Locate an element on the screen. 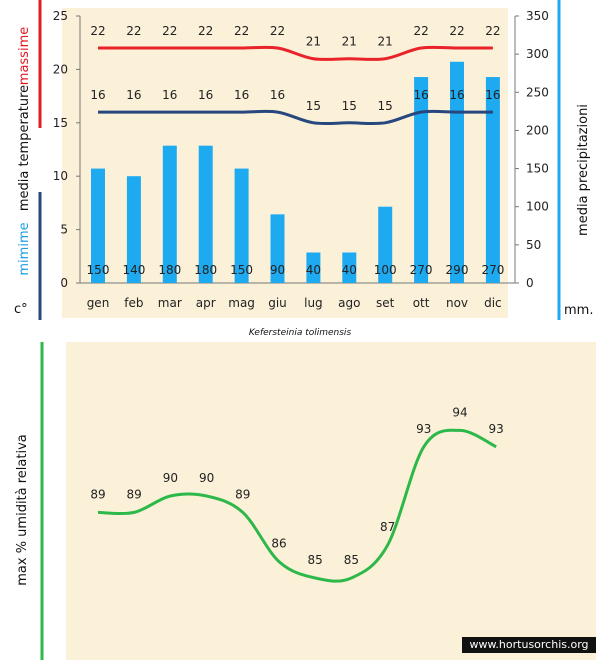 The height and width of the screenshot is (660, 600). month-label: giu is located at coordinates (277, 303).